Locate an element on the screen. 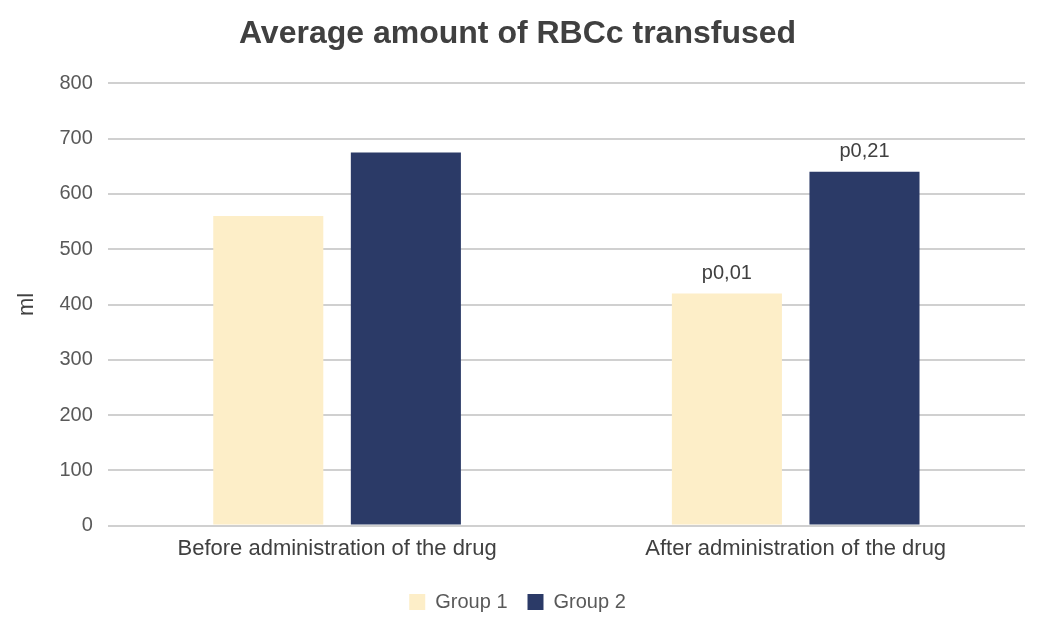 The image size is (1050, 627). y-tick-label: 0 is located at coordinates (87, 524).